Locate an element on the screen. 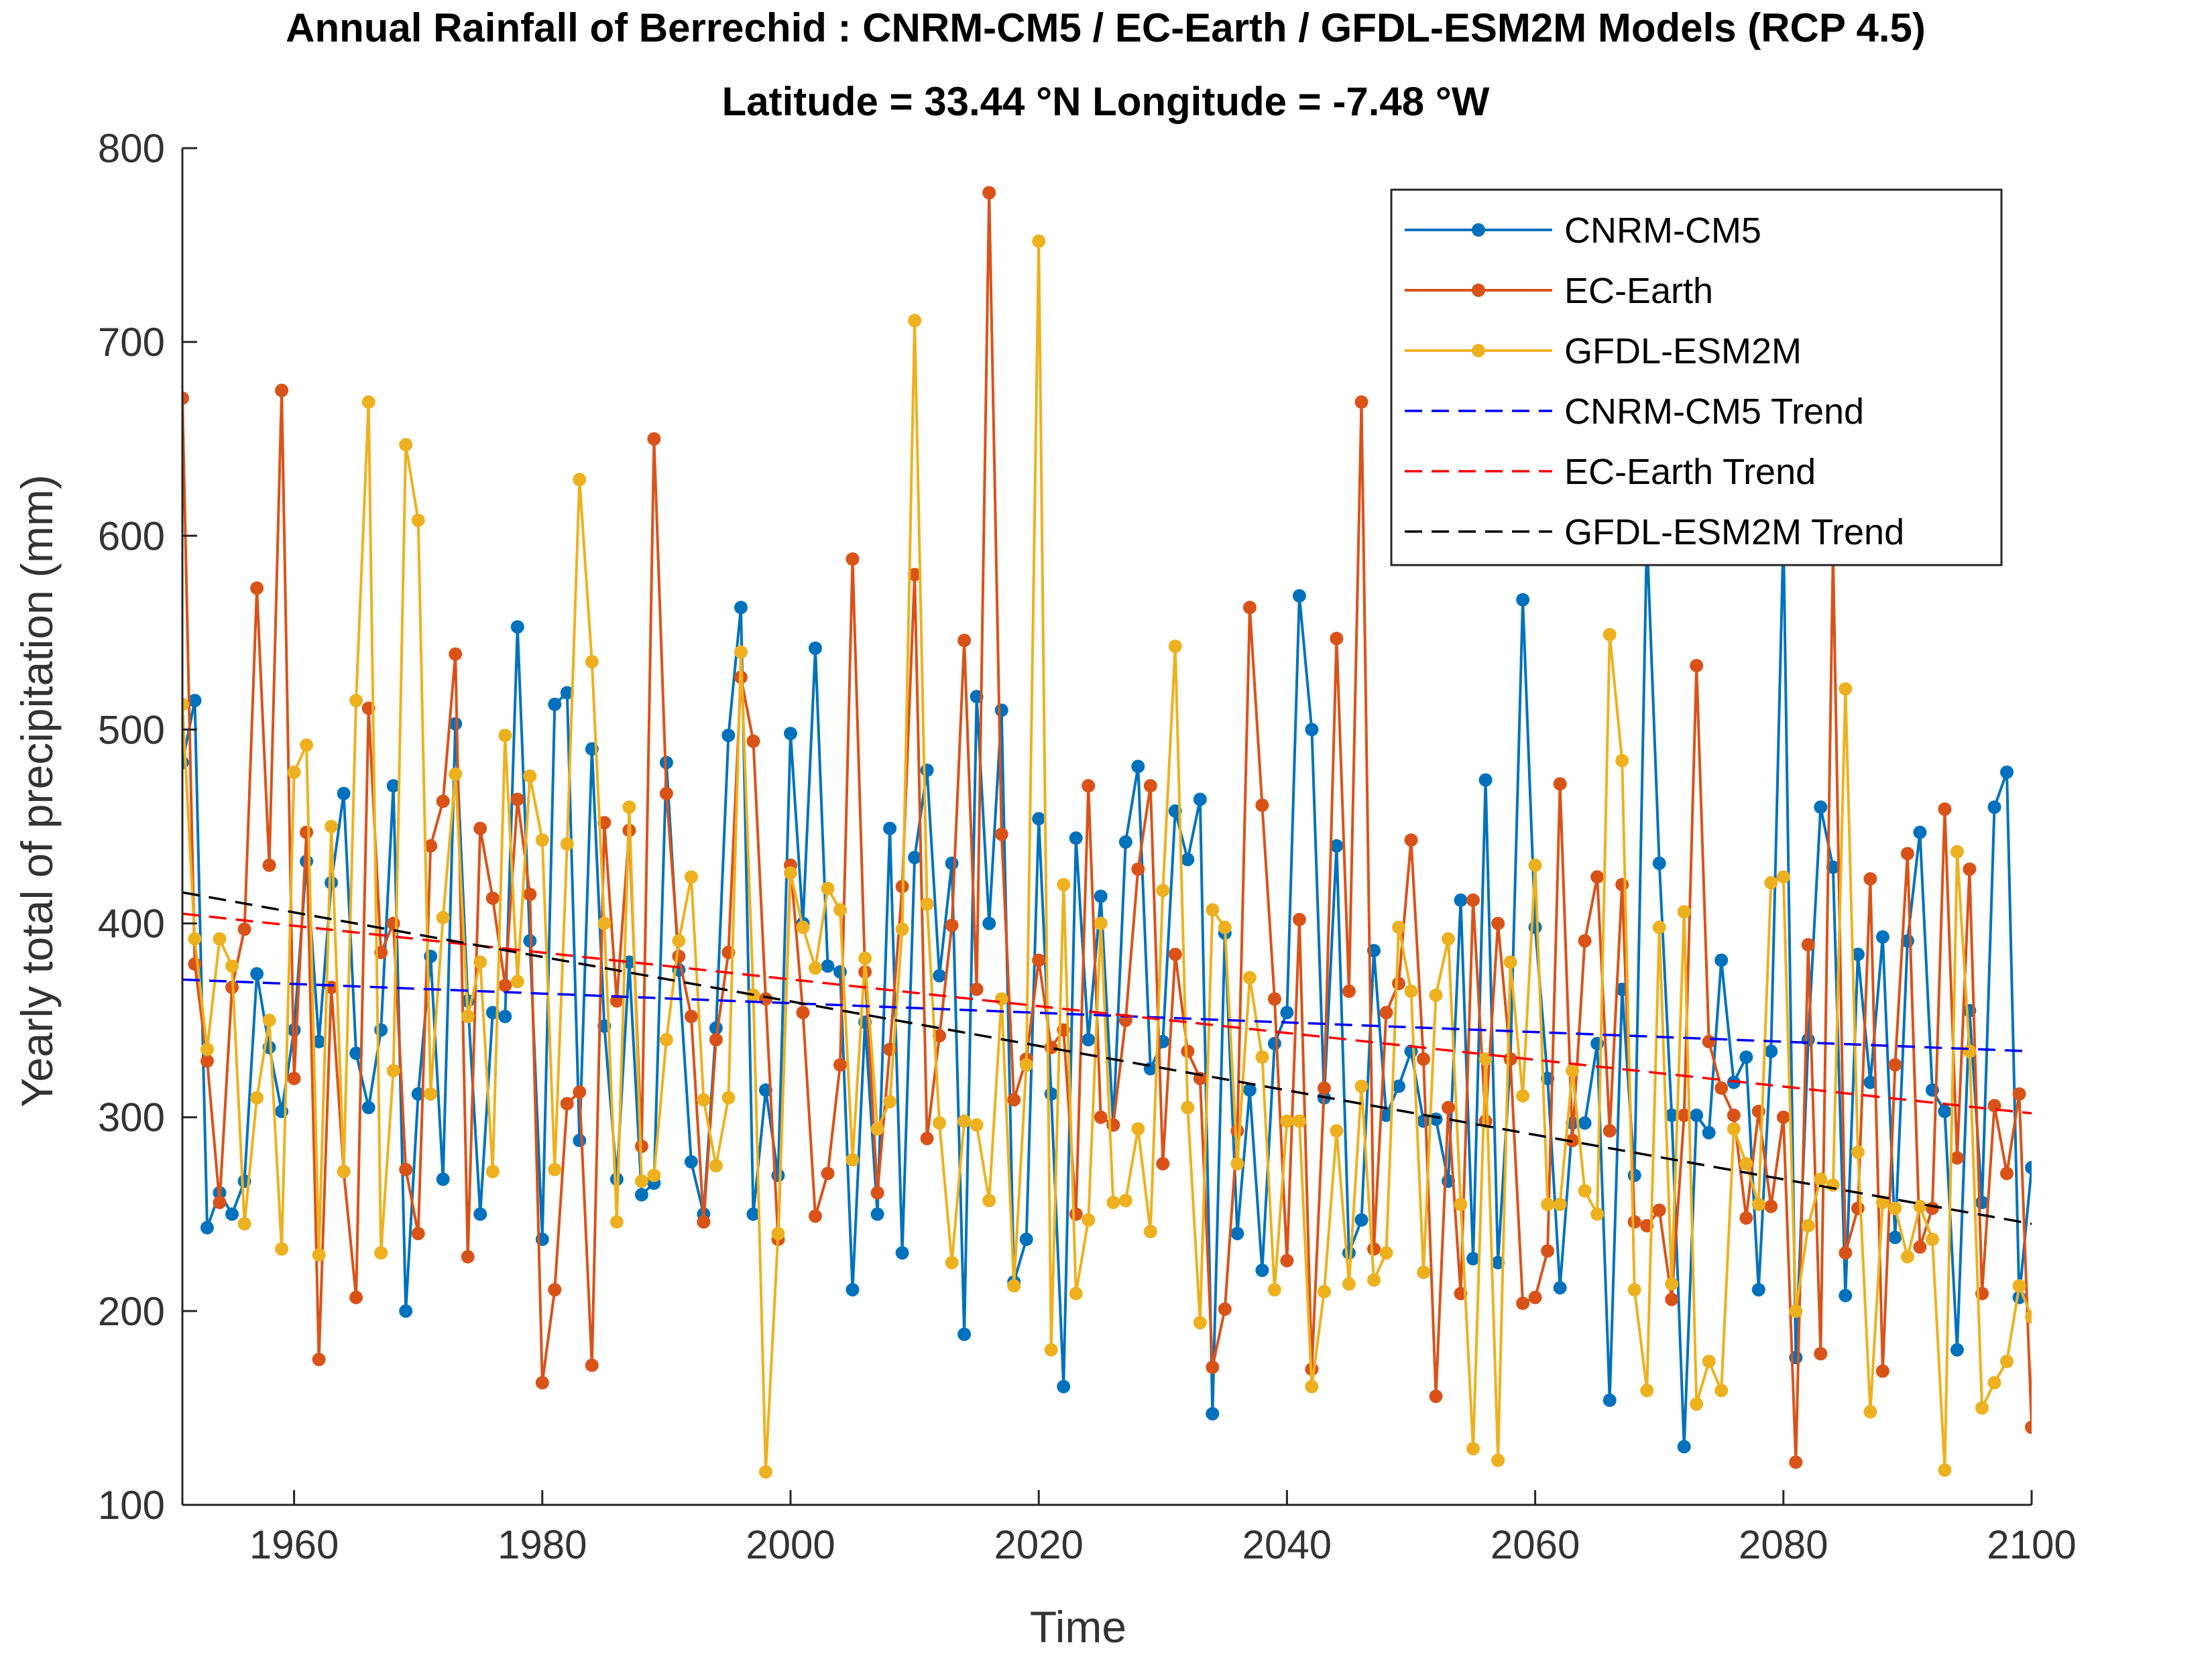  y-tick-label: 300 is located at coordinates (131, 1117).